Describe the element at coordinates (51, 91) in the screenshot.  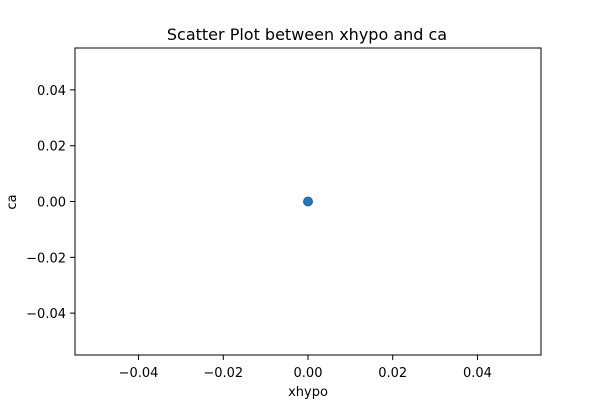
I see `y-tick-label: 0.04` at that location.